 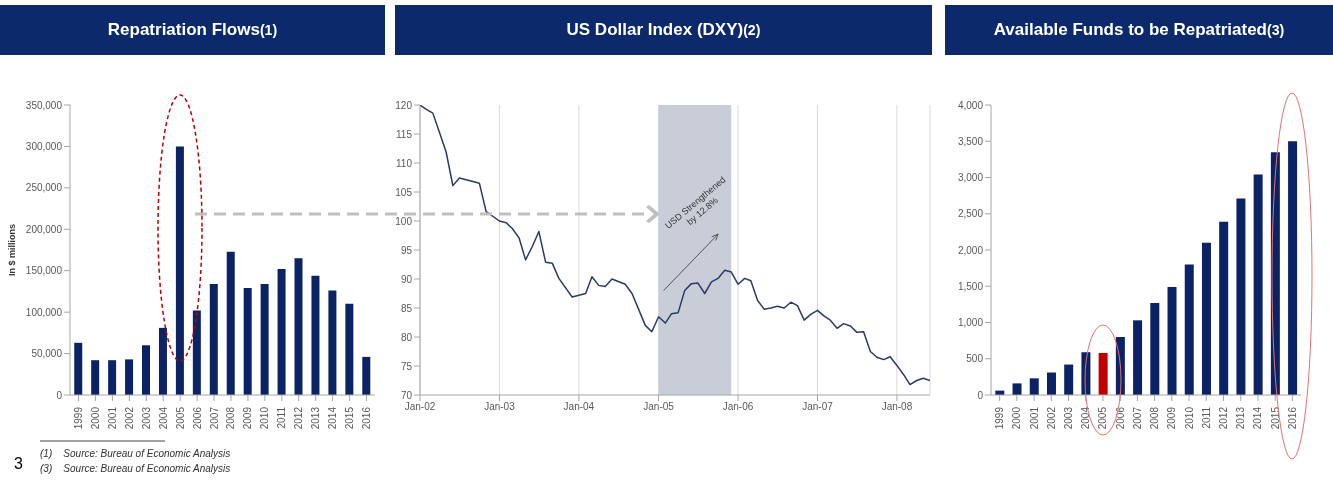 What do you see at coordinates (818, 407) in the screenshot?
I see `x-tick-label: Jan-07` at bounding box center [818, 407].